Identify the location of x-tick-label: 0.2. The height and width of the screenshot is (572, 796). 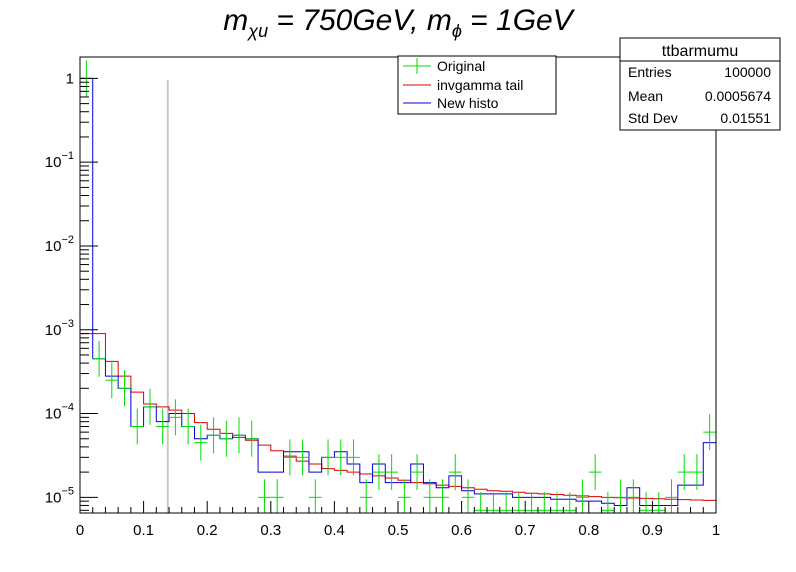
(207, 530).